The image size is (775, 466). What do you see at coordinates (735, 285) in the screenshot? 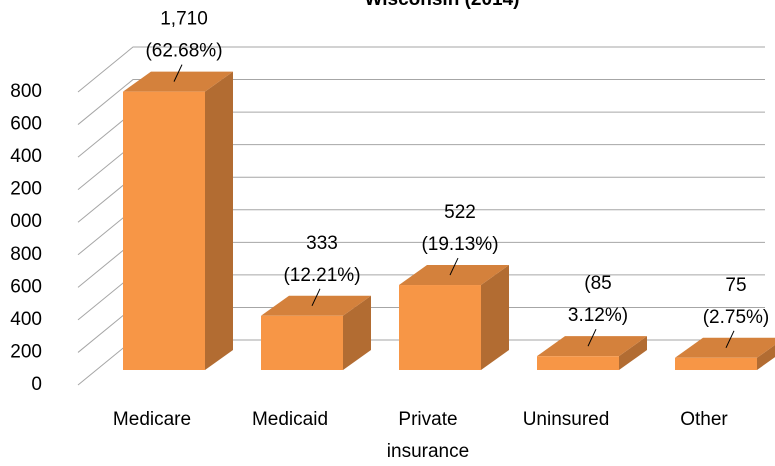
I see `data-label: 75` at bounding box center [735, 285].